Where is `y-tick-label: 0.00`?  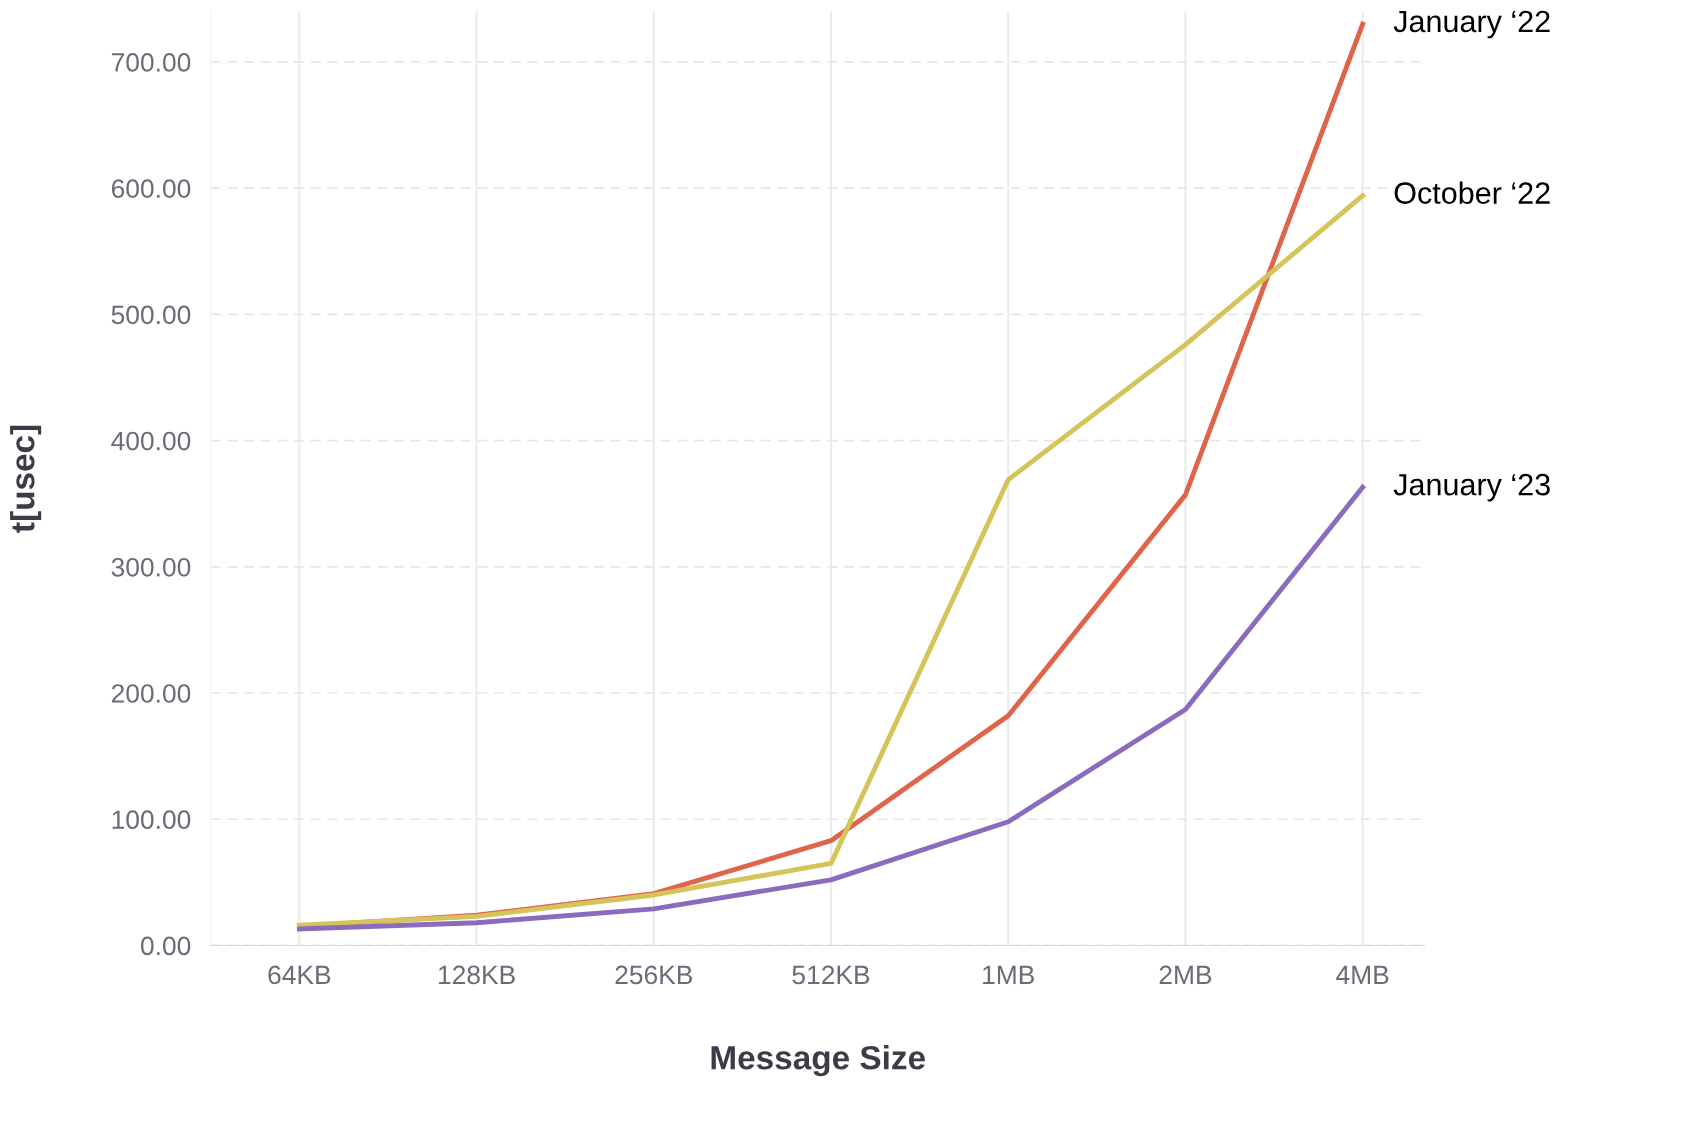
y-tick-label: 0.00 is located at coordinates (165, 946).